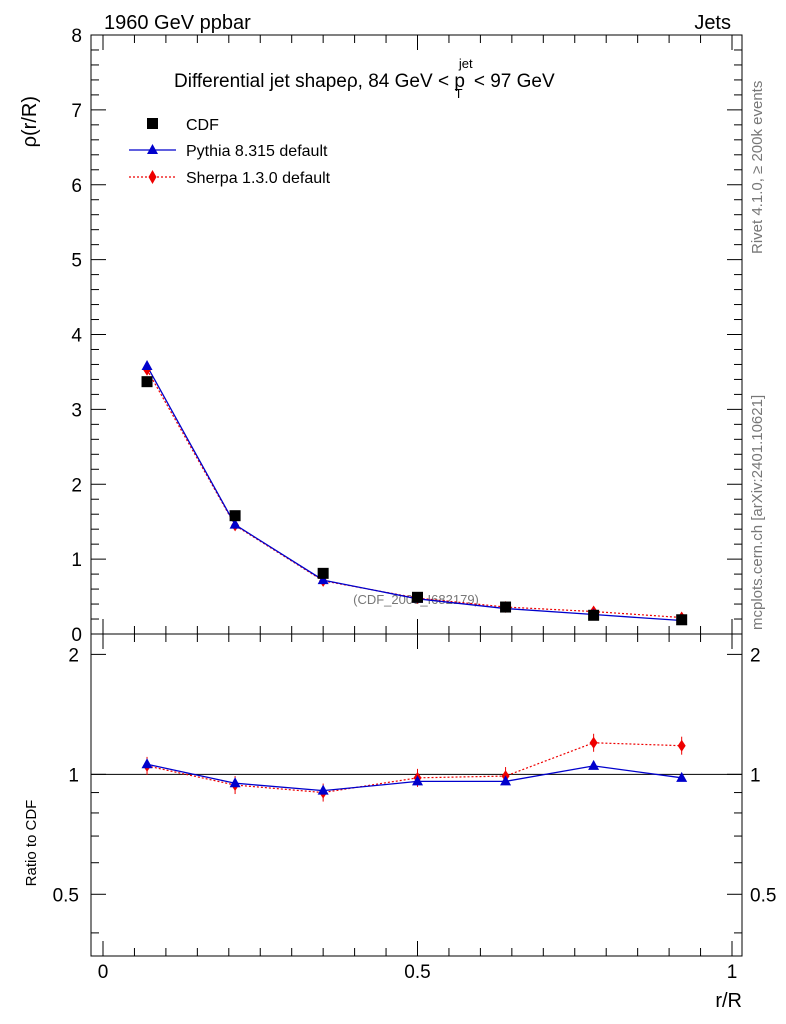 Image resolution: width=786 pixels, height=1024 pixels. Describe the element at coordinates (459, 93) in the screenshot. I see `title-subscript: T` at that location.